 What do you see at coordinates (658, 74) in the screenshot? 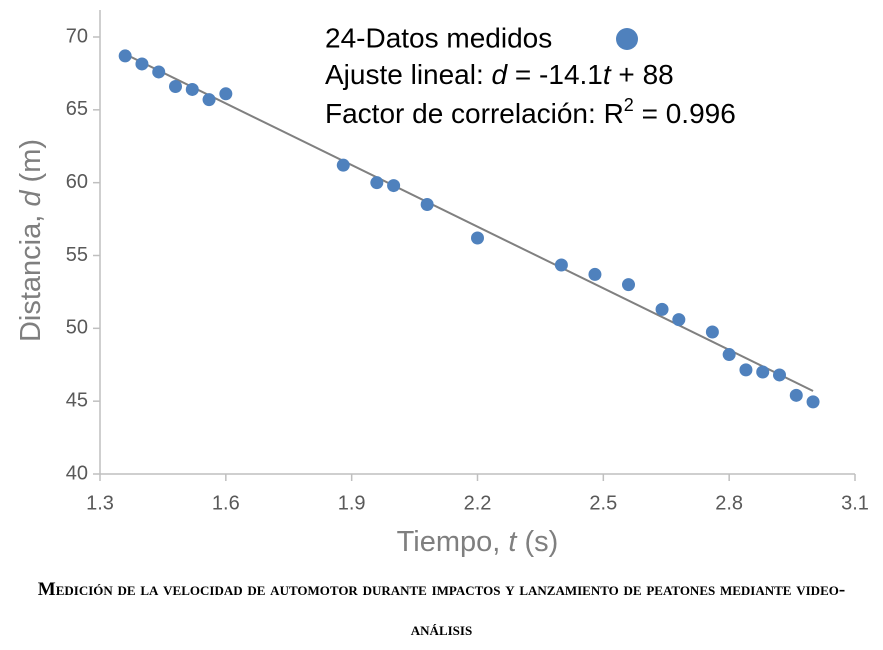
I see `text-part: 88` at bounding box center [658, 74].